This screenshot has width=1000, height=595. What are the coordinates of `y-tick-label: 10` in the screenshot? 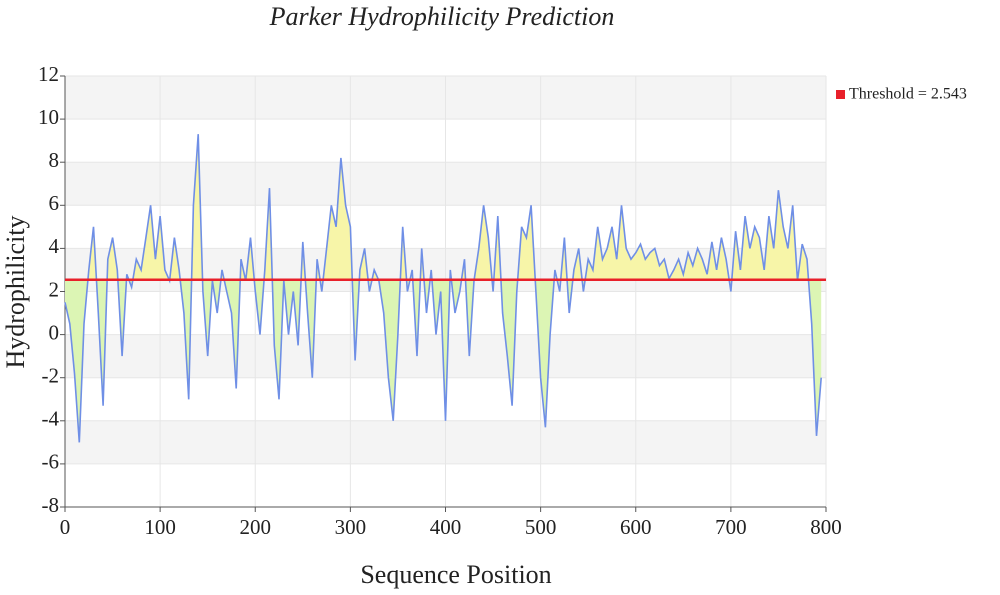 It's located at (48, 117).